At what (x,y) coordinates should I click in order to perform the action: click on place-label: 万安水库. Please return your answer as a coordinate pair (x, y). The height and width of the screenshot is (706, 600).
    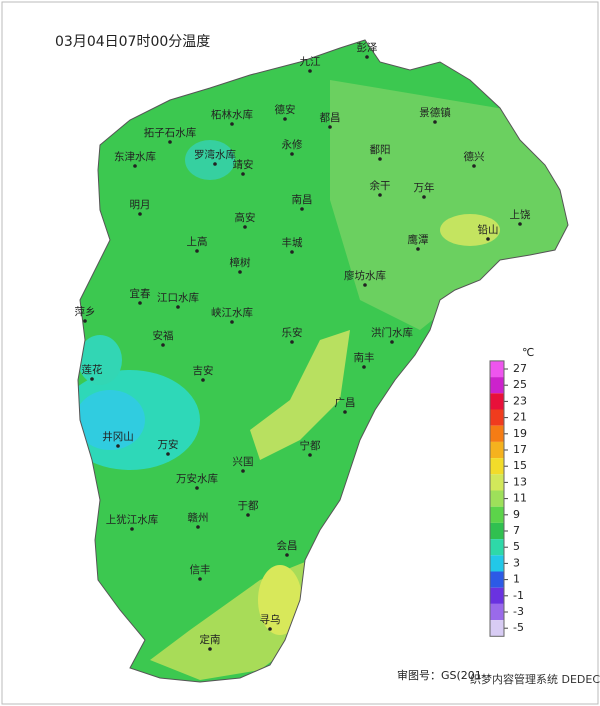
    Looking at the image, I should click on (197, 478).